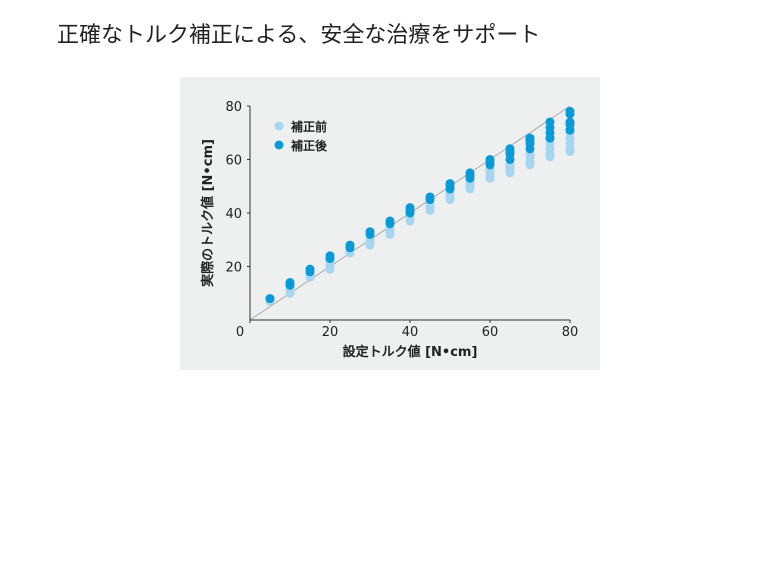 This screenshot has width=780, height=564. What do you see at coordinates (208, 213) in the screenshot?
I see `y-axis-label: 実際のトルク値 [N•cm]` at bounding box center [208, 213].